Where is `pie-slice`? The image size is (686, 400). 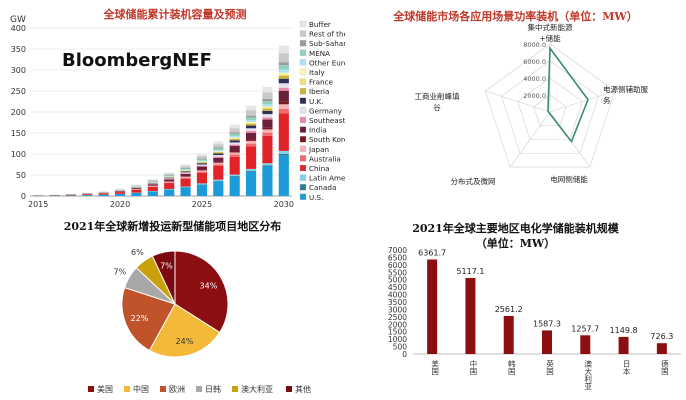
pie-slice is located at coordinates (184, 330).